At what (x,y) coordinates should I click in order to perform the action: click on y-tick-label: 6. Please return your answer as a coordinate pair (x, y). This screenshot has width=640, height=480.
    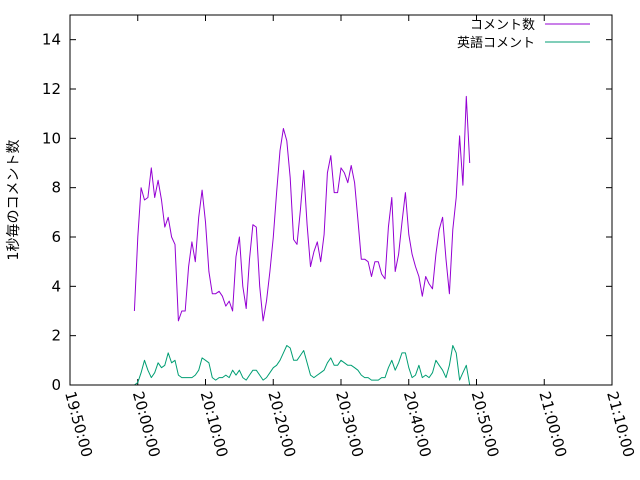
    Looking at the image, I should click on (56, 237).